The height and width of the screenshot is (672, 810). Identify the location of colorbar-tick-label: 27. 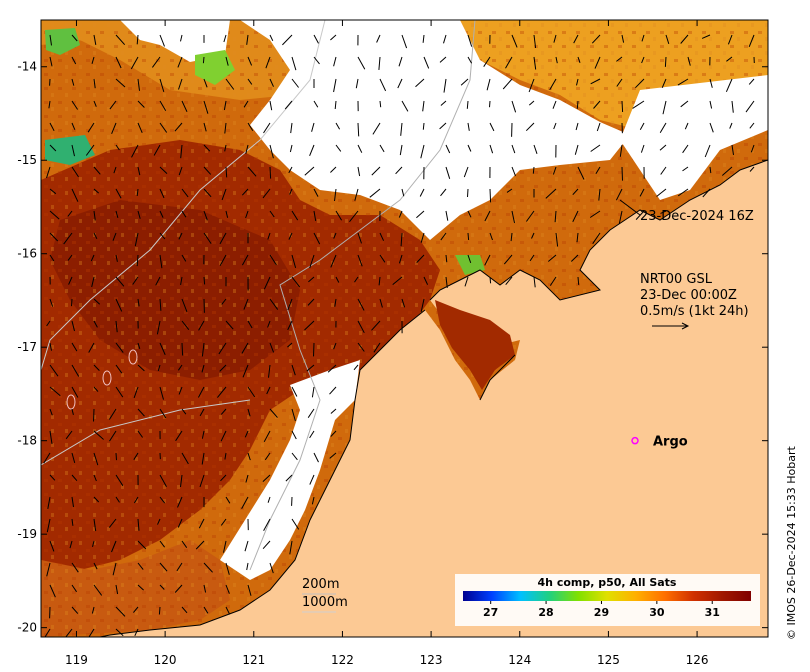
(490, 612).